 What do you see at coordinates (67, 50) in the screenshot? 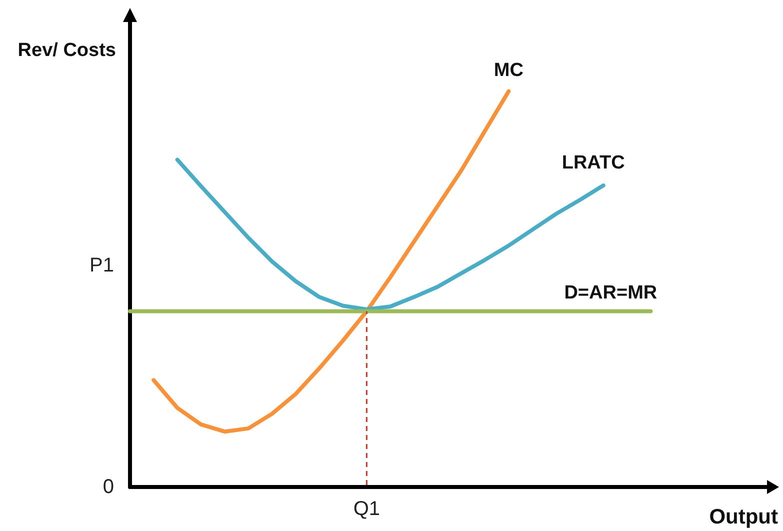
I see `y-axis-title: Rev/ Costs` at bounding box center [67, 50].